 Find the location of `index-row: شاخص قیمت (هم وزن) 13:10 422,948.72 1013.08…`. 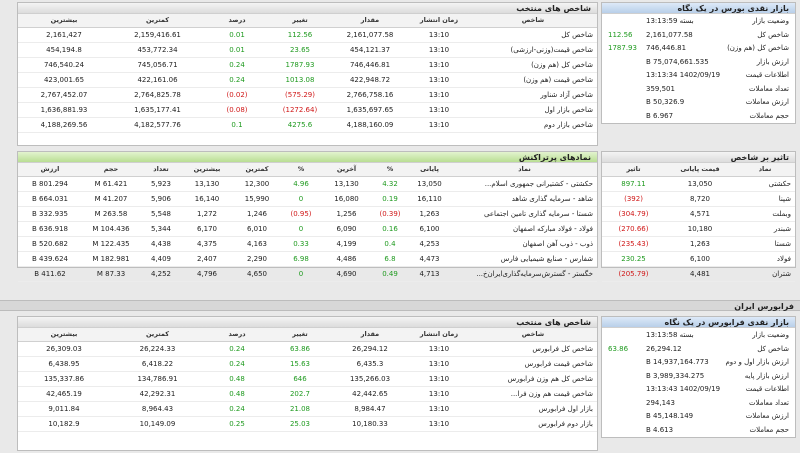

index-row: شاخص قیمت (هم وزن) 13:10 422,948.72 1013.08… is located at coordinates (307, 80).